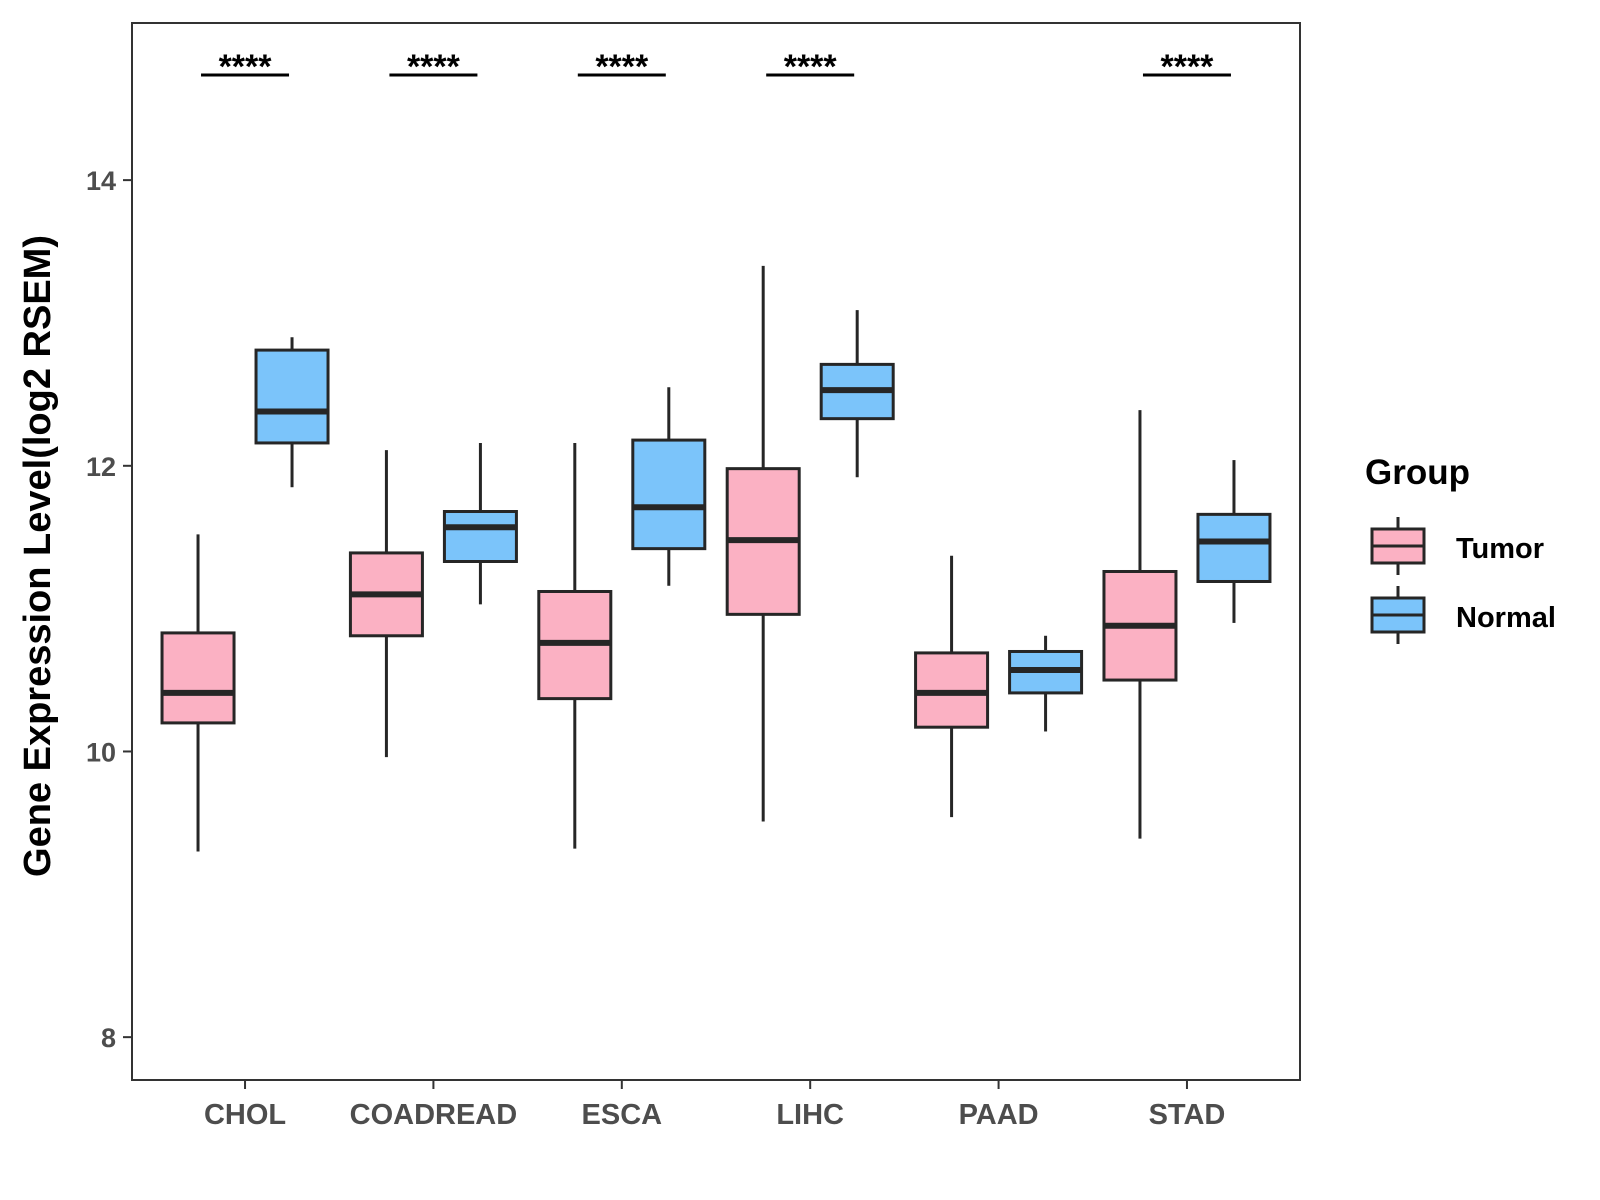 This screenshot has width=1600, height=1200. Describe the element at coordinates (1506, 618) in the screenshot. I see `legend-label-normal: Normal` at that location.